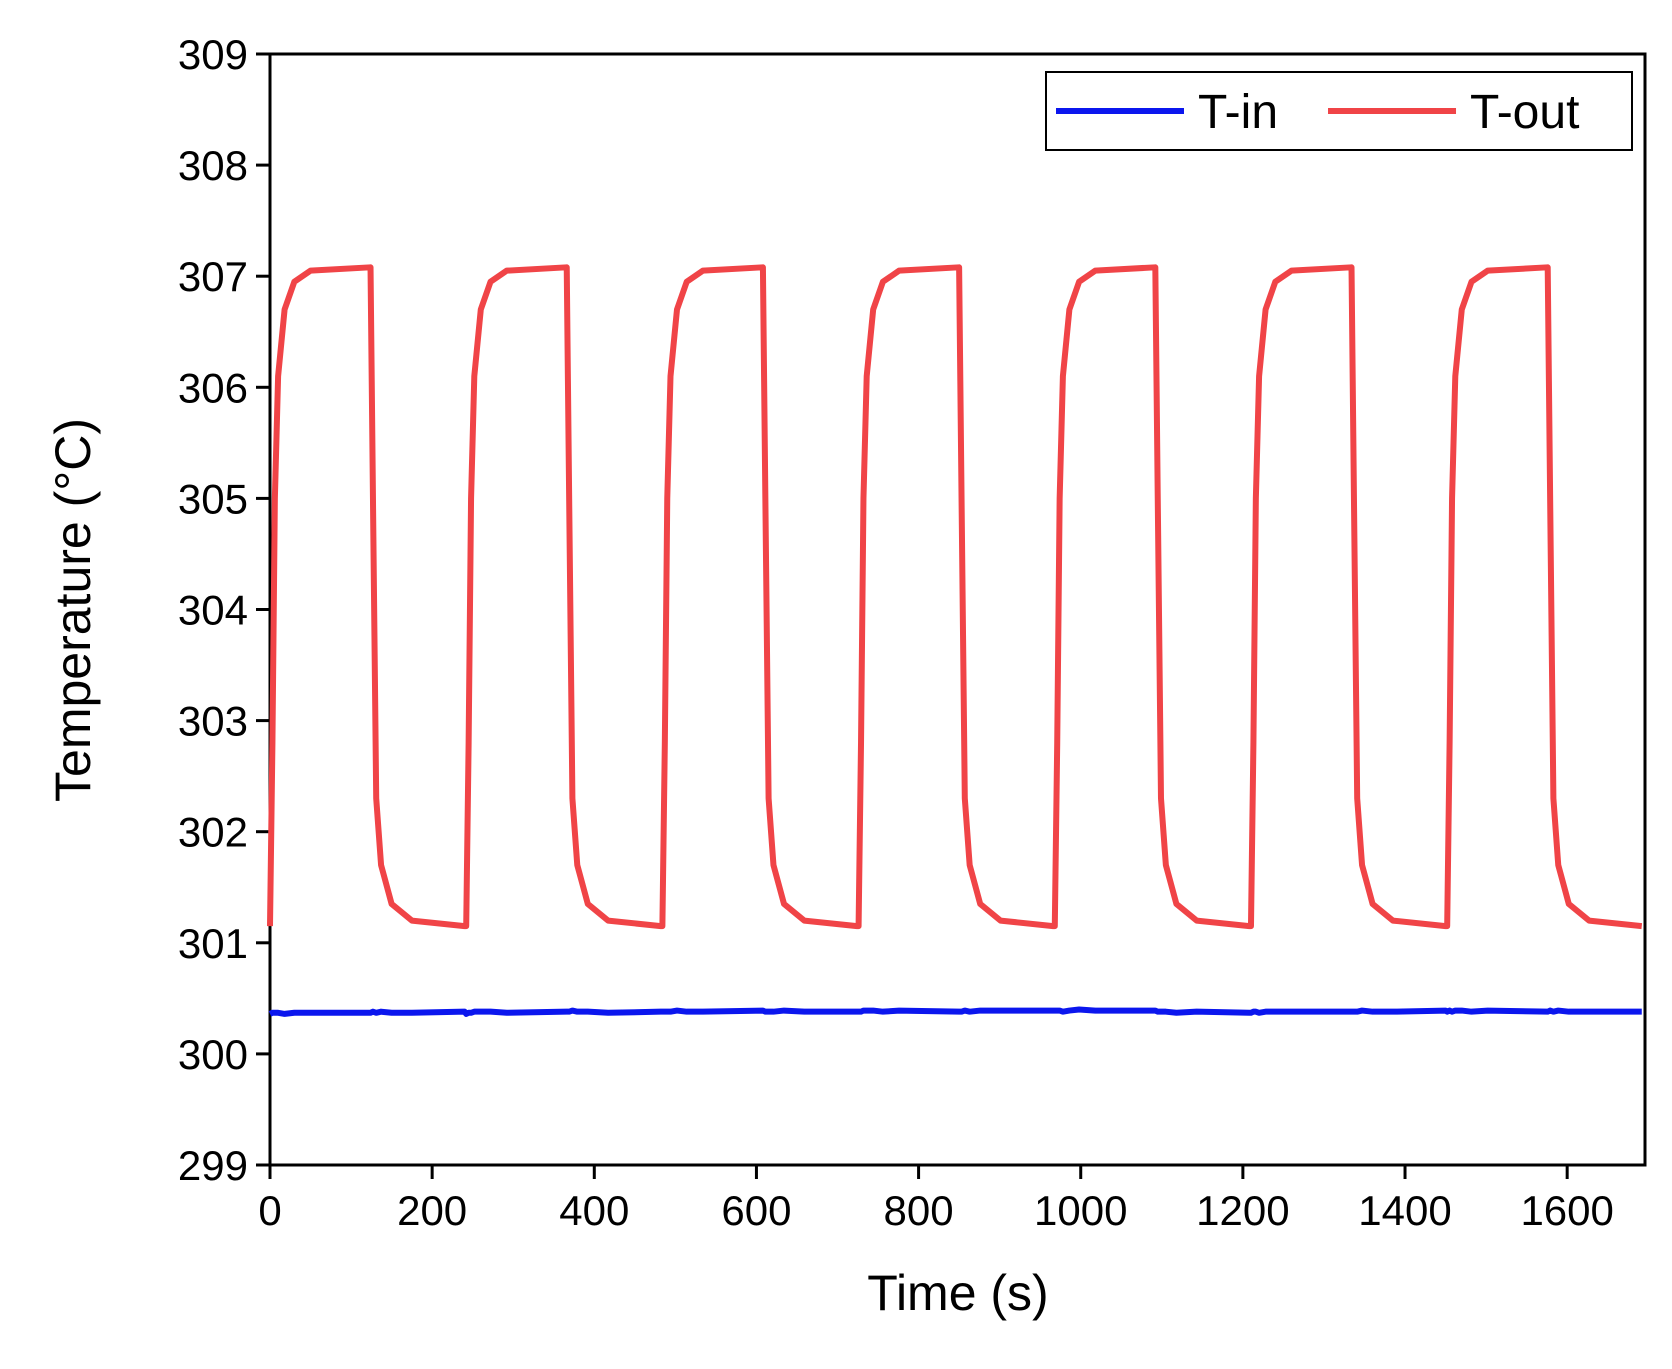  I want to click on y-axis-title: Temperature (°C), so click(73, 610).